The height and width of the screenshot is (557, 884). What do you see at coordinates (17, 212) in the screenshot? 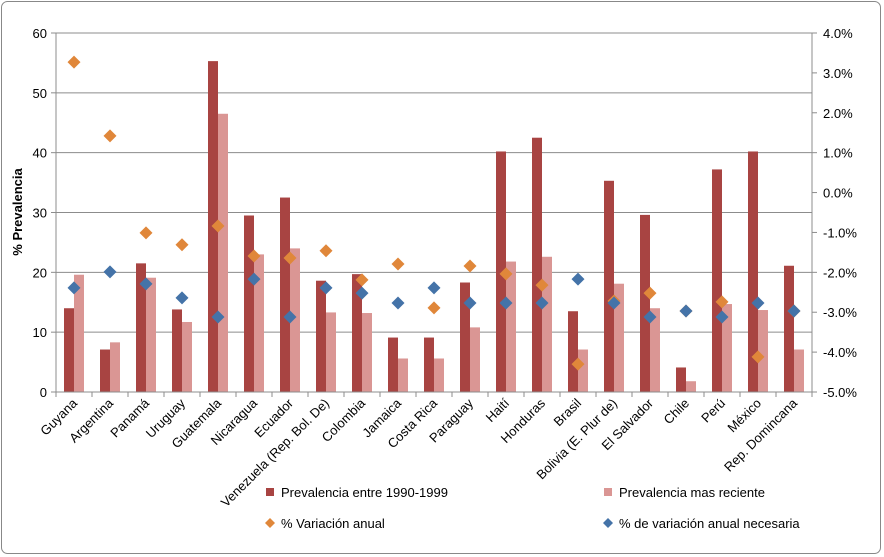
I see `y-axis-label: % Prevalencia` at bounding box center [17, 212].